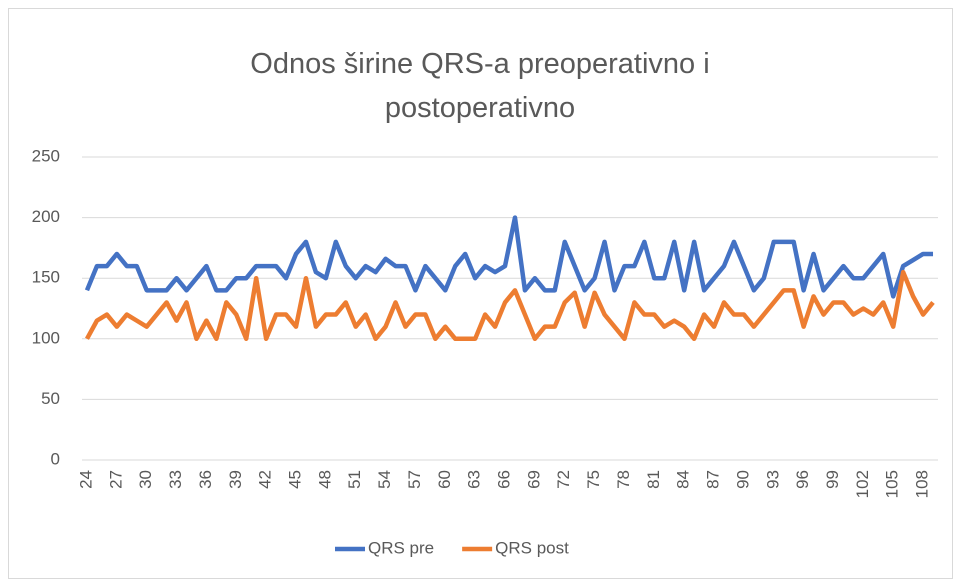  Describe the element at coordinates (802, 479) in the screenshot. I see `x-tick-label: 96` at that location.